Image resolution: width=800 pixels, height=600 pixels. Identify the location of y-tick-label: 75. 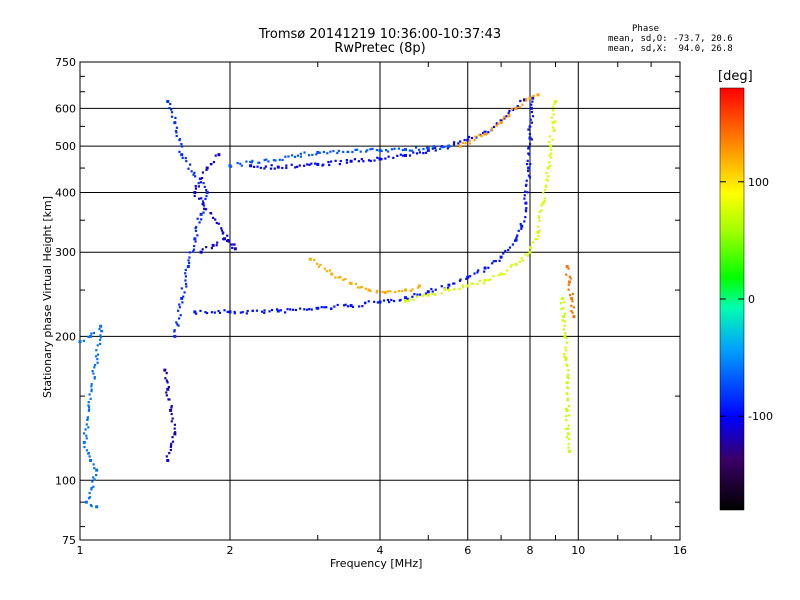
(69, 540).